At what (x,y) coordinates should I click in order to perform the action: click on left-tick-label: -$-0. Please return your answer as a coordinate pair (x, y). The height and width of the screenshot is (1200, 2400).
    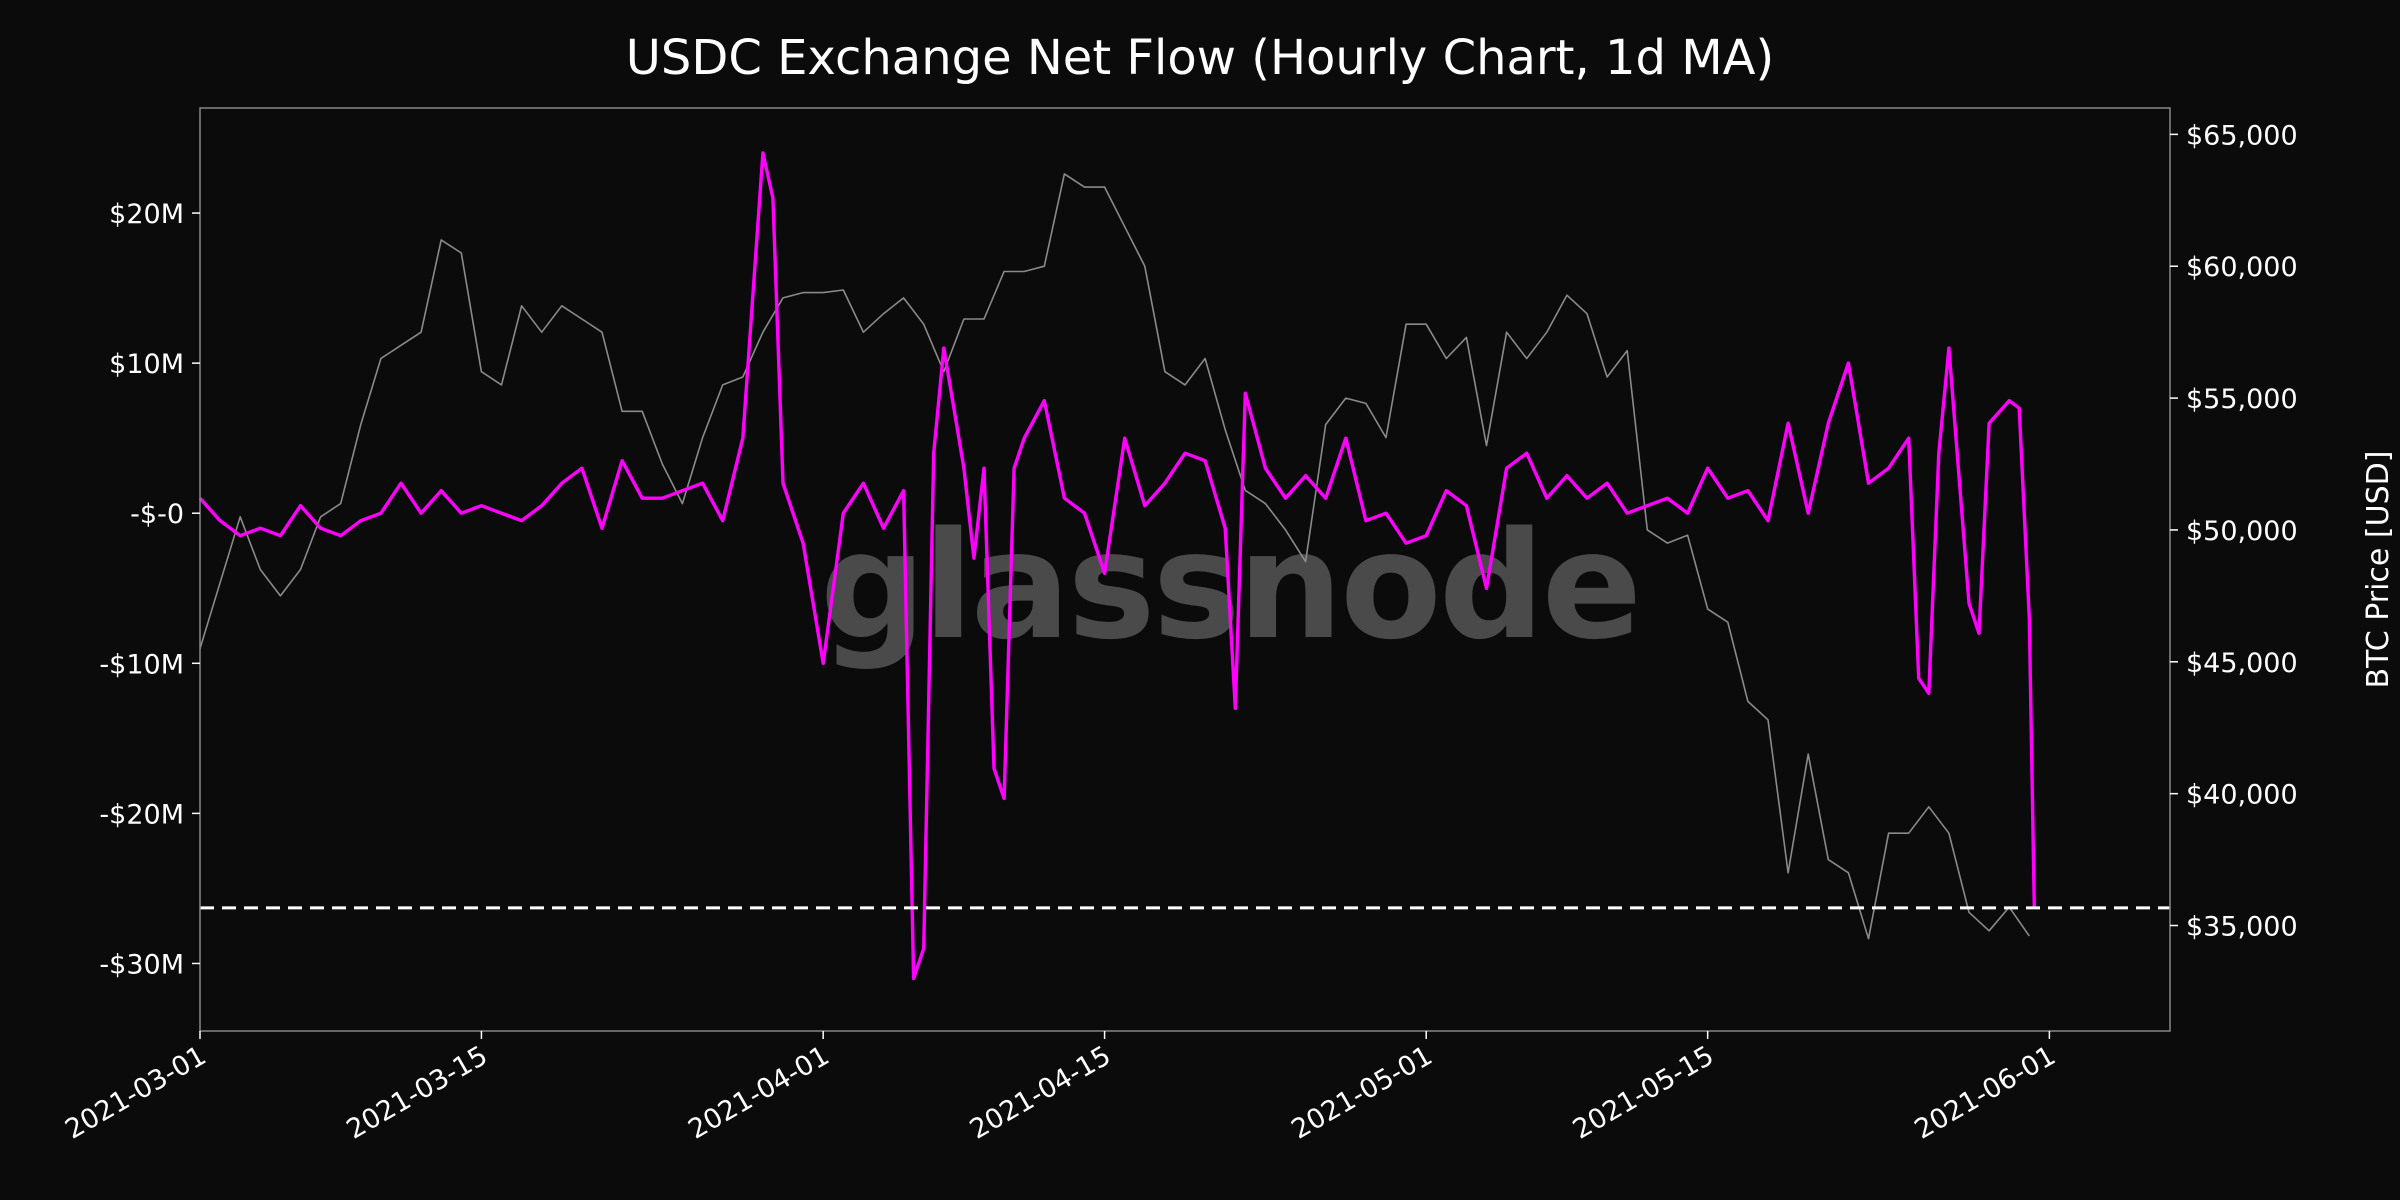
    Looking at the image, I should click on (157, 514).